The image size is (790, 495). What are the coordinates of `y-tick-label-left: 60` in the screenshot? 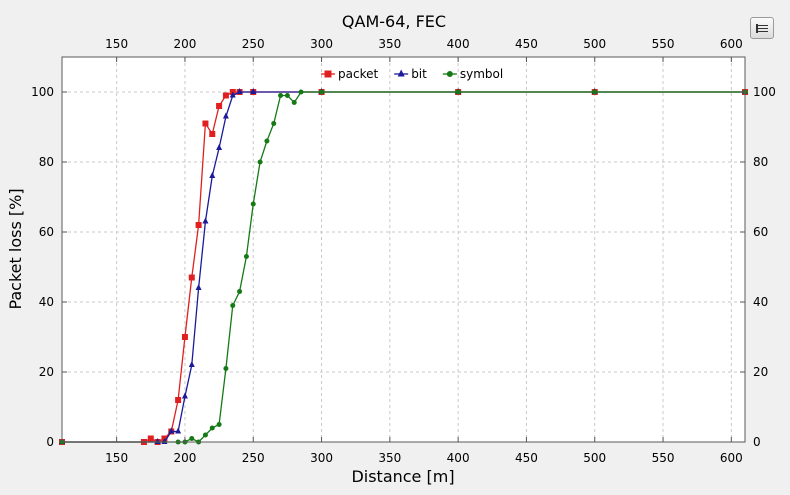 It's located at (46, 232).